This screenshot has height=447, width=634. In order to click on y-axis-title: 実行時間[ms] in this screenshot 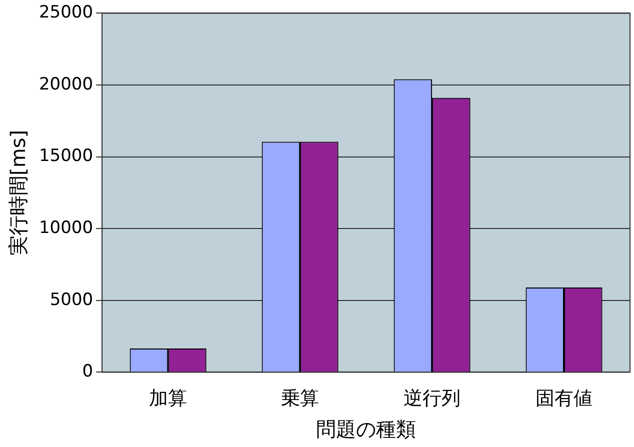, I will do `click(18, 193)`.